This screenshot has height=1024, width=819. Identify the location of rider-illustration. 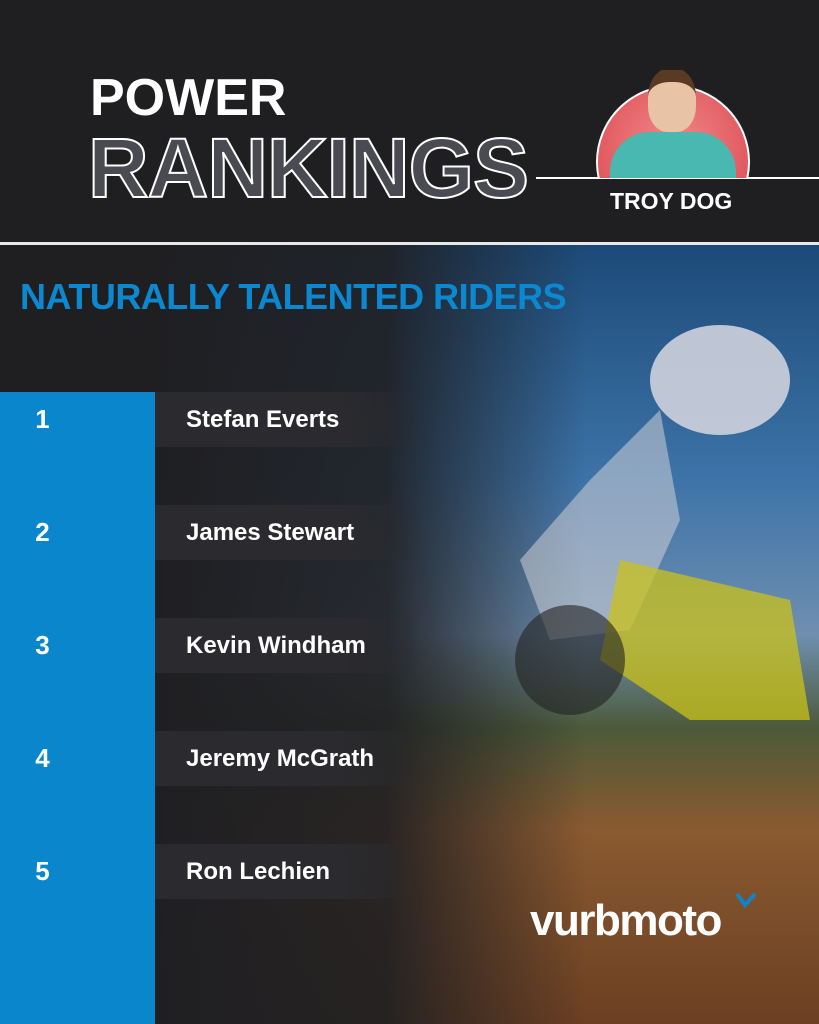
(662, 522).